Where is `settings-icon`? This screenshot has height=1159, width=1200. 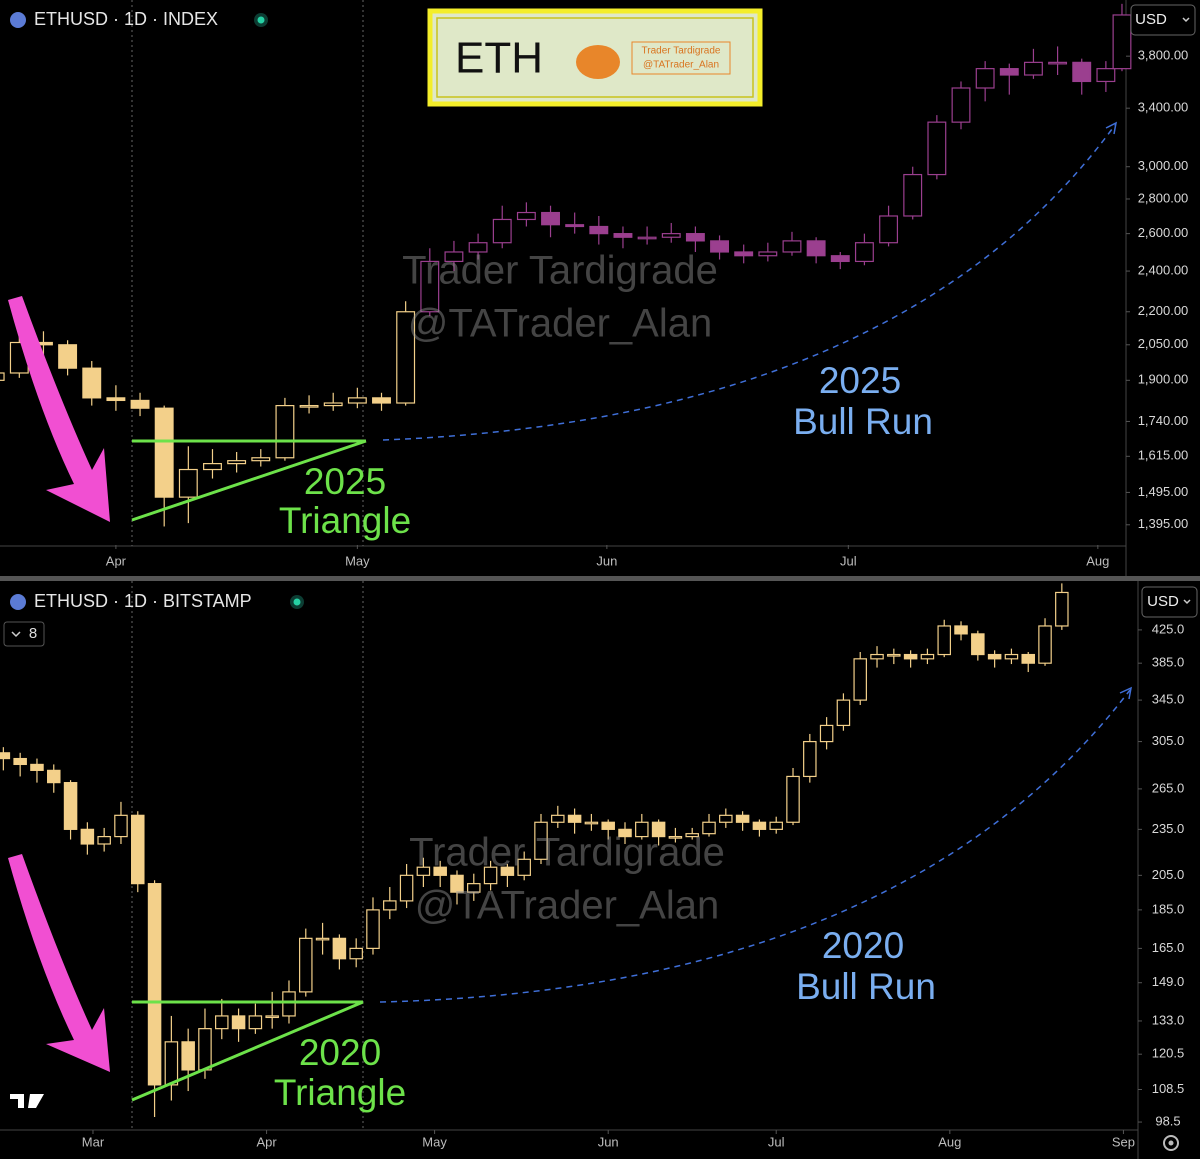
settings-icon is located at coordinates (1171, 1143).